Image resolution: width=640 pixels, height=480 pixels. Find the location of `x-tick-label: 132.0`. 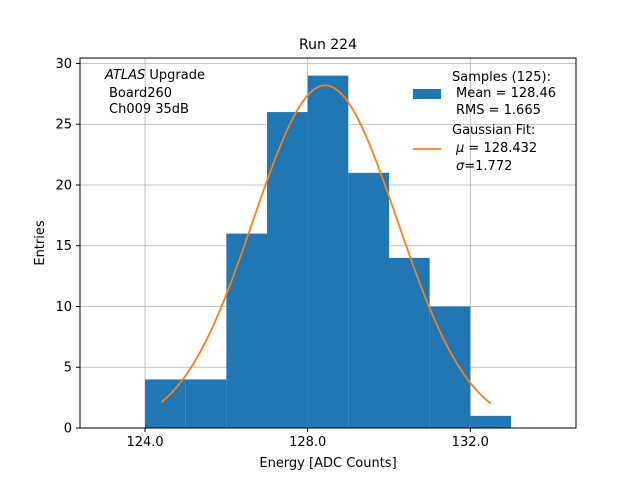

x-tick-label: 132.0 is located at coordinates (470, 442).